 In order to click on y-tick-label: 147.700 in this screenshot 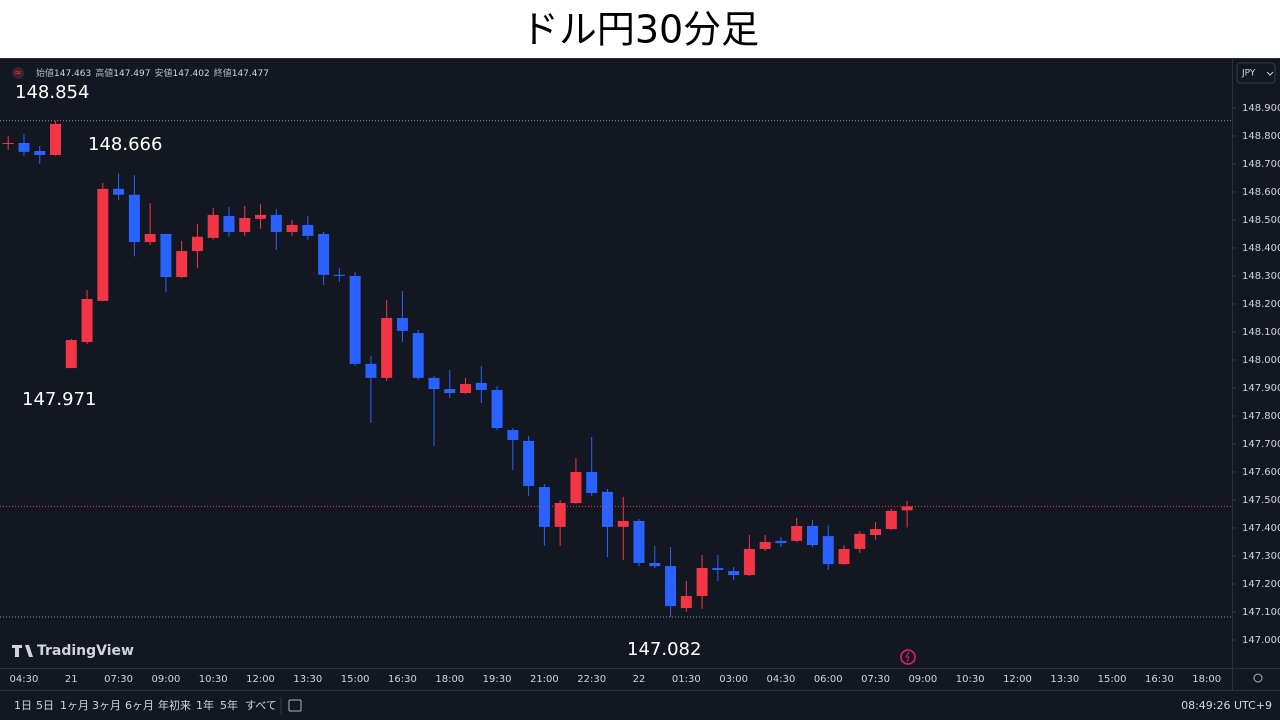, I will do `click(1261, 444)`.